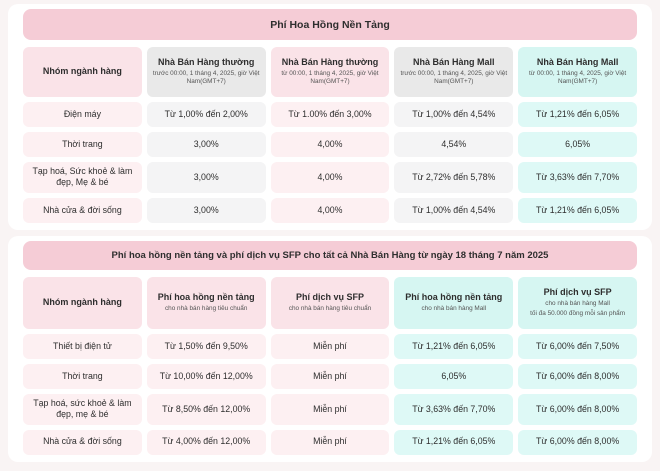 The width and height of the screenshot is (660, 471). Describe the element at coordinates (454, 177) in the screenshot. I see `value-cell: Từ 2,72% đến 5,78%` at that location.